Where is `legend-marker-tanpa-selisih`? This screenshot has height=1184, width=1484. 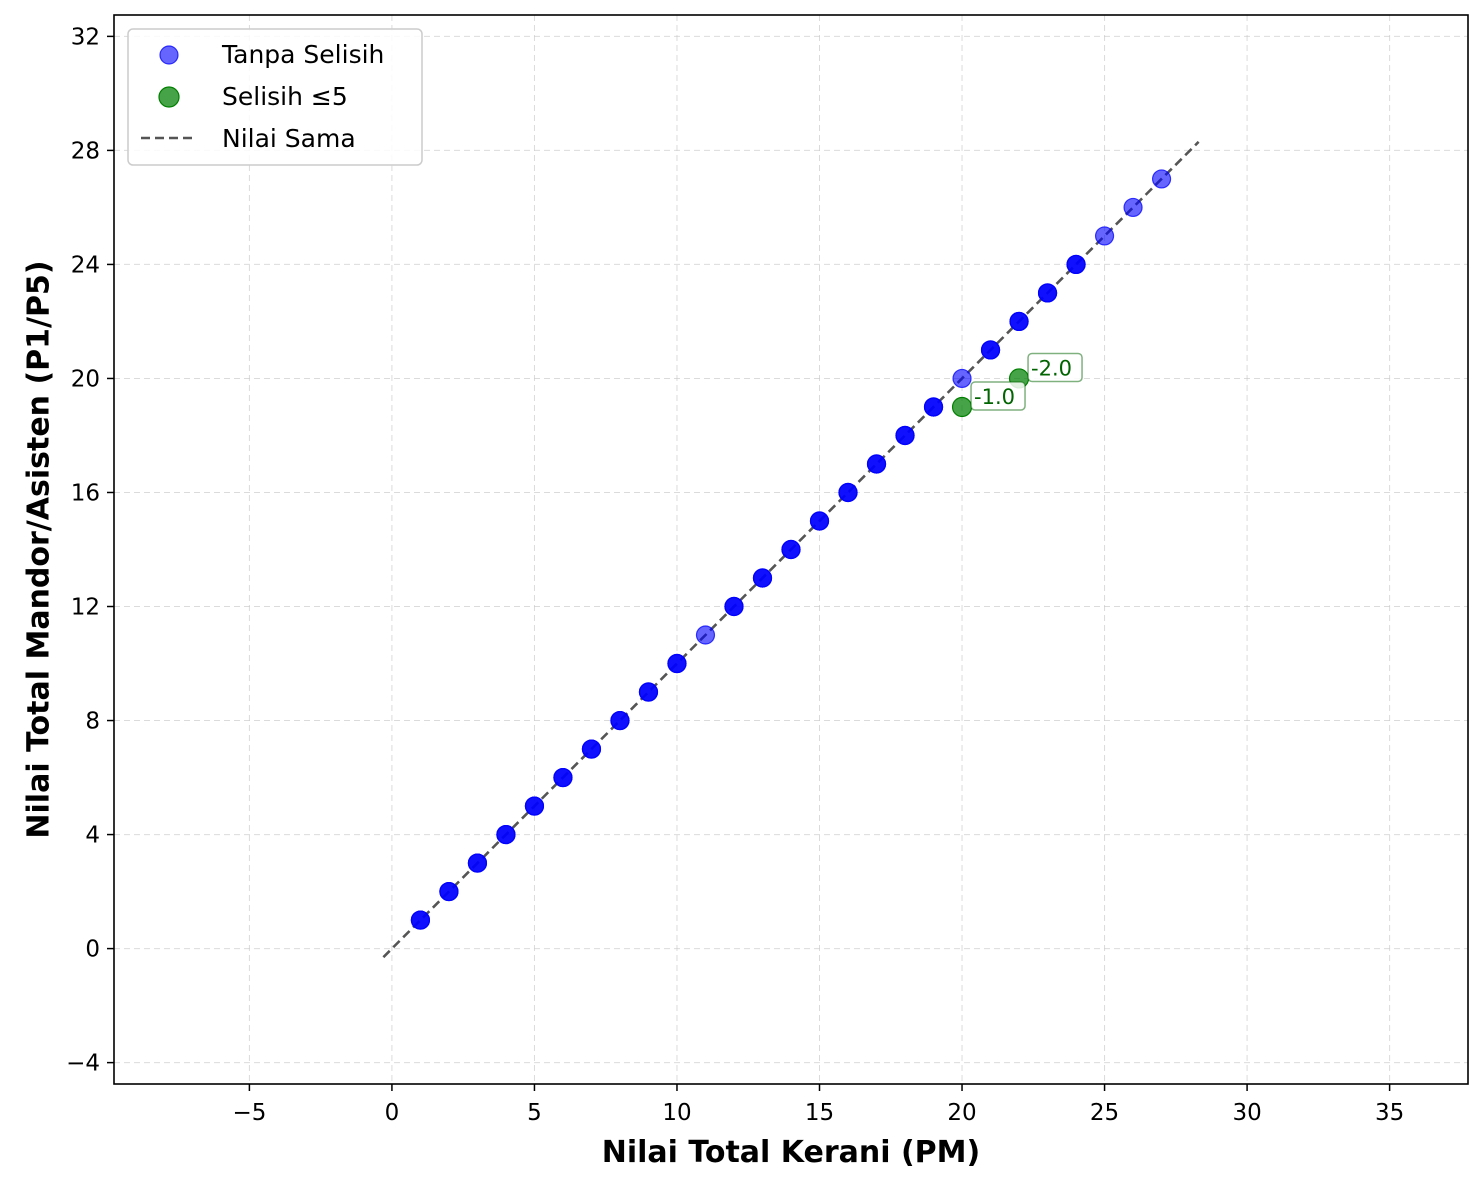
legend-marker-tanpa-selisih is located at coordinates (169, 55).